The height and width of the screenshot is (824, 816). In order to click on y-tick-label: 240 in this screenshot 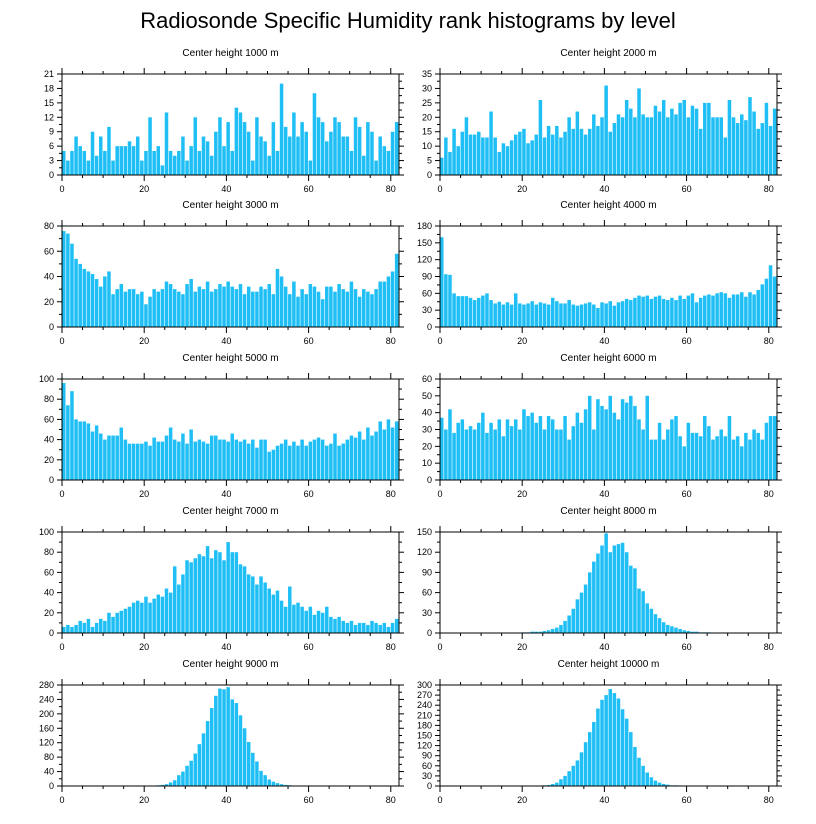, I will do `click(46, 699)`.